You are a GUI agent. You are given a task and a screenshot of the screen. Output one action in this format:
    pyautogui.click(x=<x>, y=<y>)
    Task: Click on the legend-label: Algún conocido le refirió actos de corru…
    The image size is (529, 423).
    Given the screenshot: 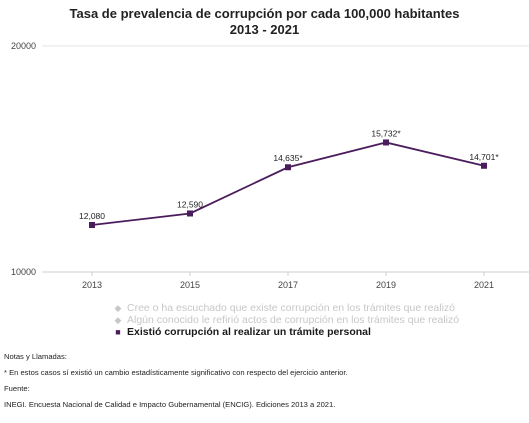 What is the action you would take?
    pyautogui.click(x=293, y=320)
    